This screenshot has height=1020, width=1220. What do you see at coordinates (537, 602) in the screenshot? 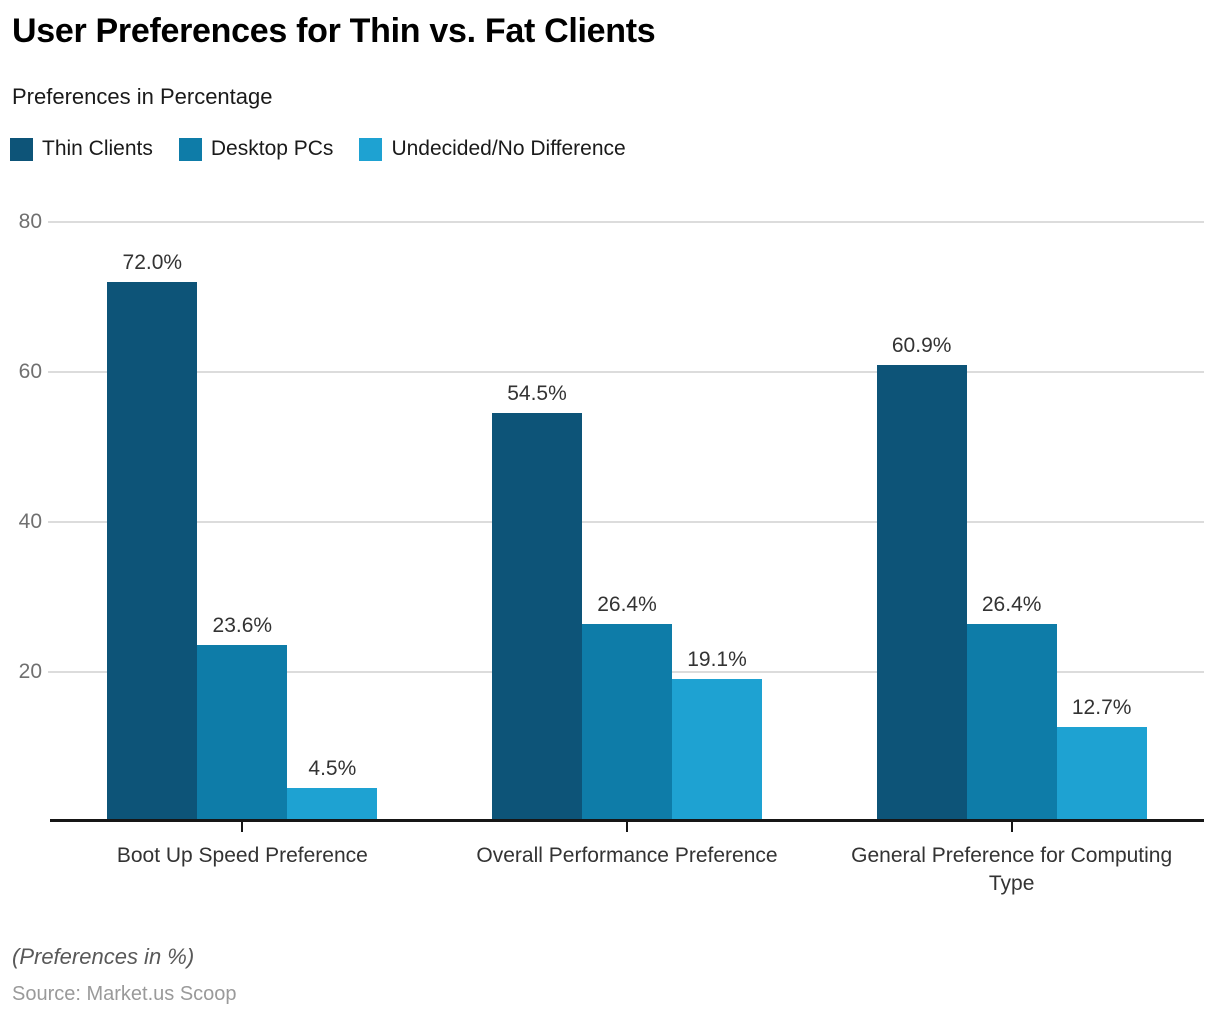
I see `bar-thin-clients: 54.5%` at bounding box center [537, 602].